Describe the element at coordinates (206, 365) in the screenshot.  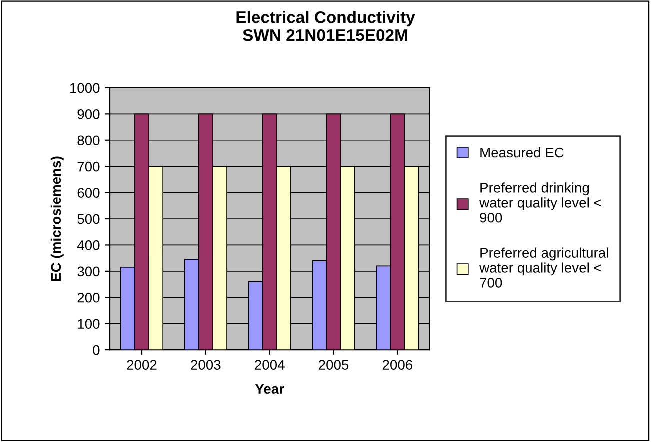
I see `x-tick-label: 2003` at that location.